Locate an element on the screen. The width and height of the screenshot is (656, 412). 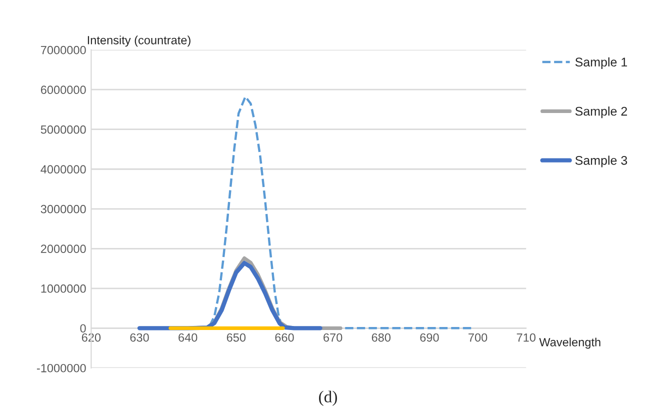
y-tick-label: 0 is located at coordinates (83, 328).